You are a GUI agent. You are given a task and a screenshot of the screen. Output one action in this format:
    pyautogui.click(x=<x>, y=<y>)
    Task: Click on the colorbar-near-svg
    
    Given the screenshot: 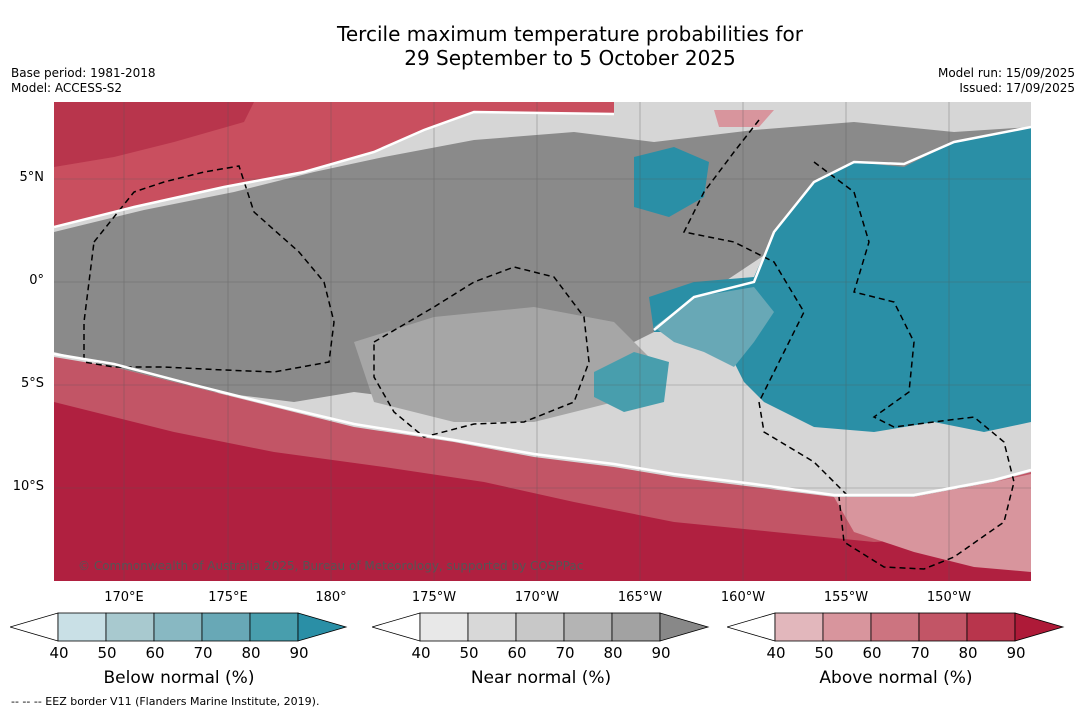 What is the action you would take?
    pyautogui.click(x=540, y=627)
    